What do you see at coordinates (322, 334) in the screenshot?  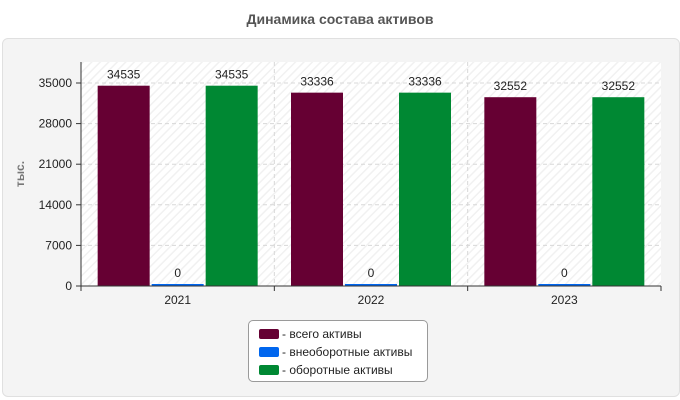 I see `legend-label: - всего активы` at bounding box center [322, 334].